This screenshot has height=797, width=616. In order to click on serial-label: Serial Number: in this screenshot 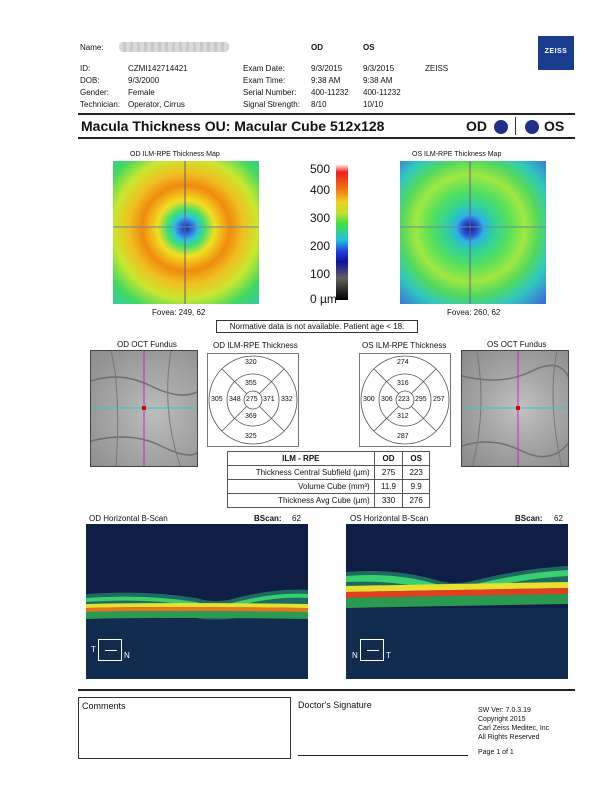, I will do `click(270, 92)`.